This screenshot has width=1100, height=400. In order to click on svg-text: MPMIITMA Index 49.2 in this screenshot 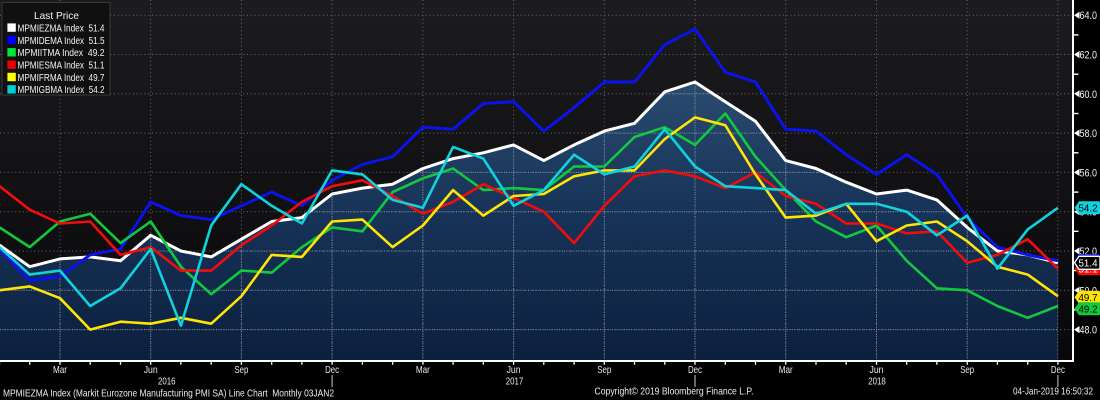, I will do `click(61, 53)`.